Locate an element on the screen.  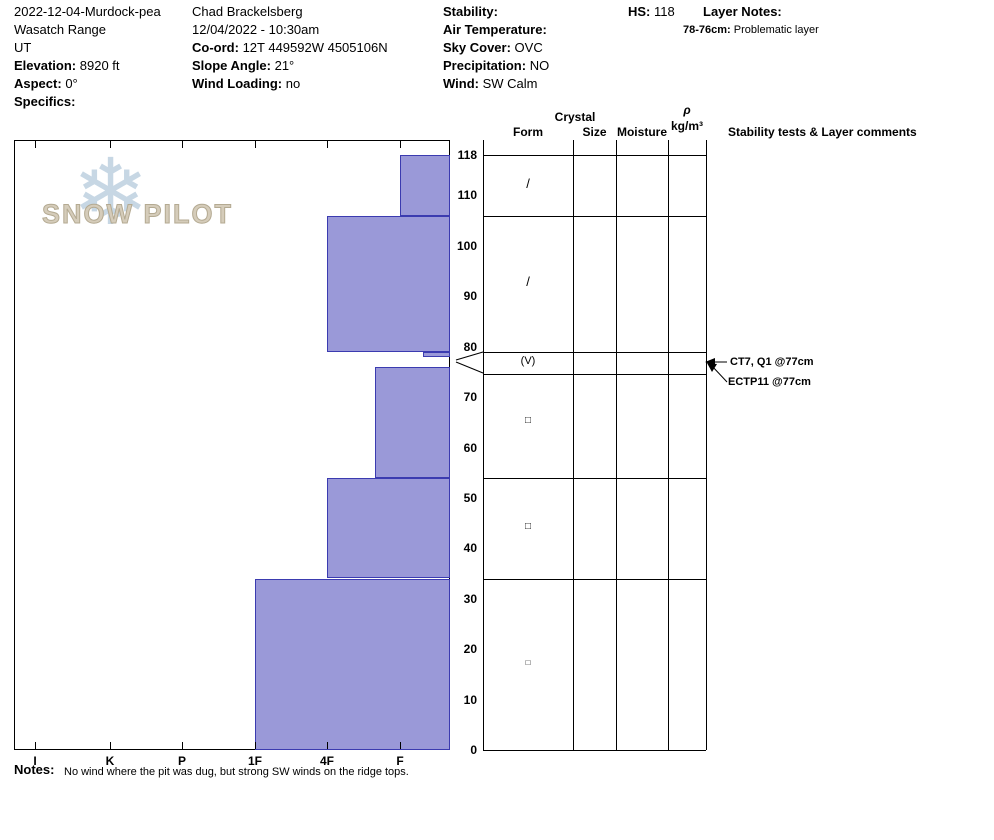
notes-label: Notes: is located at coordinates (34, 769).